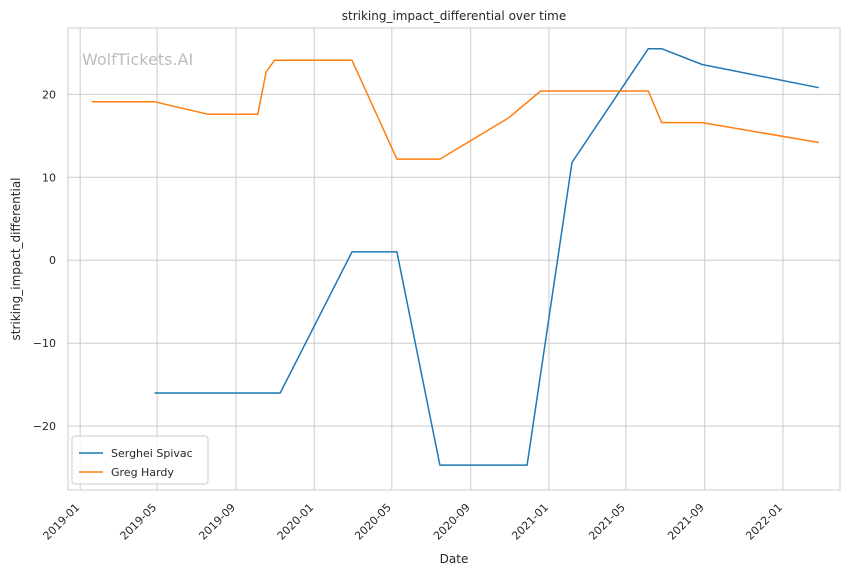 The image size is (850, 579). What do you see at coordinates (454, 16) in the screenshot?
I see `chart-title: striking_impact_differential over time` at bounding box center [454, 16].